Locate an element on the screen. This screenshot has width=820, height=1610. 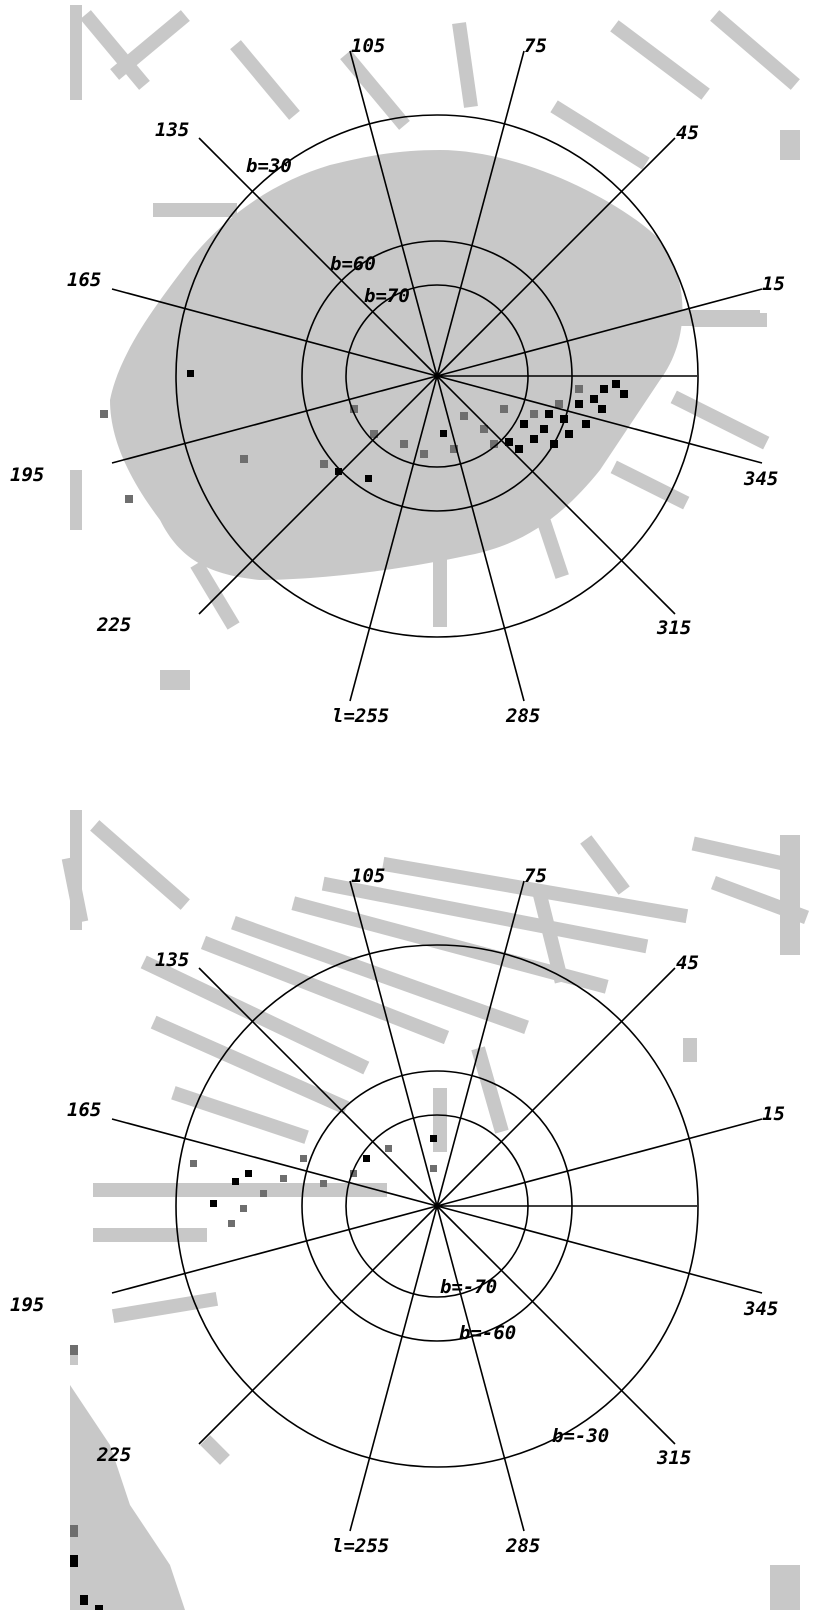
north-lon-label-285: 285 is located at coordinates (522, 716).